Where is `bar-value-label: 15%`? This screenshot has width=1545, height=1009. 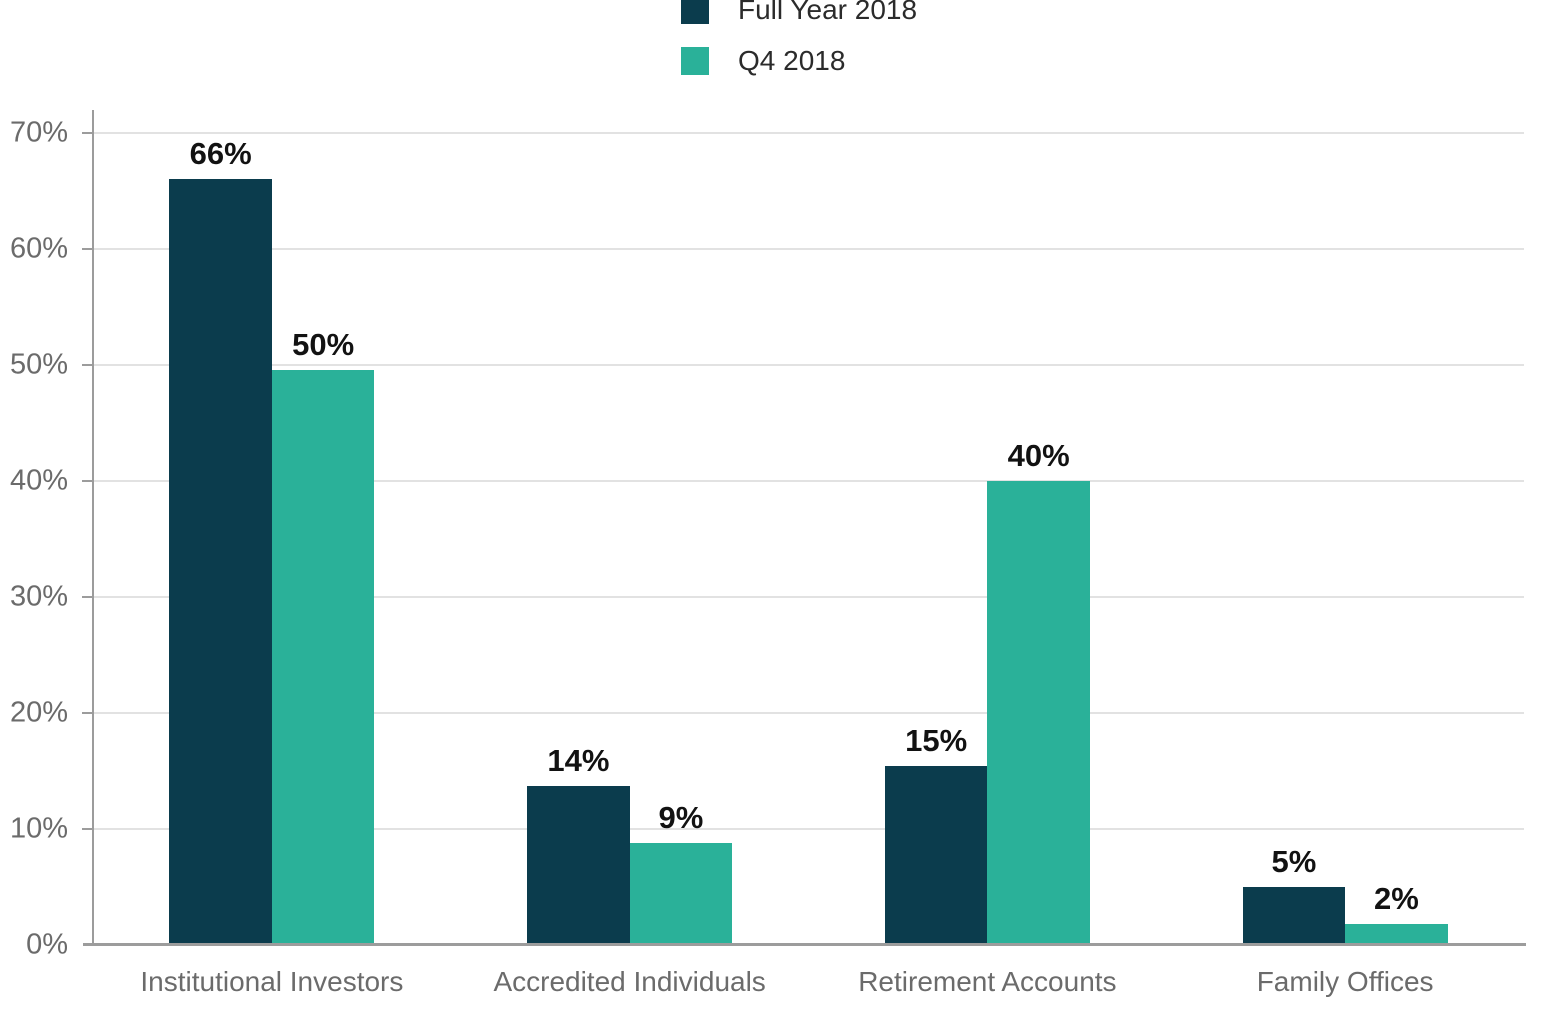 bar-value-label: 15% is located at coordinates (936, 741).